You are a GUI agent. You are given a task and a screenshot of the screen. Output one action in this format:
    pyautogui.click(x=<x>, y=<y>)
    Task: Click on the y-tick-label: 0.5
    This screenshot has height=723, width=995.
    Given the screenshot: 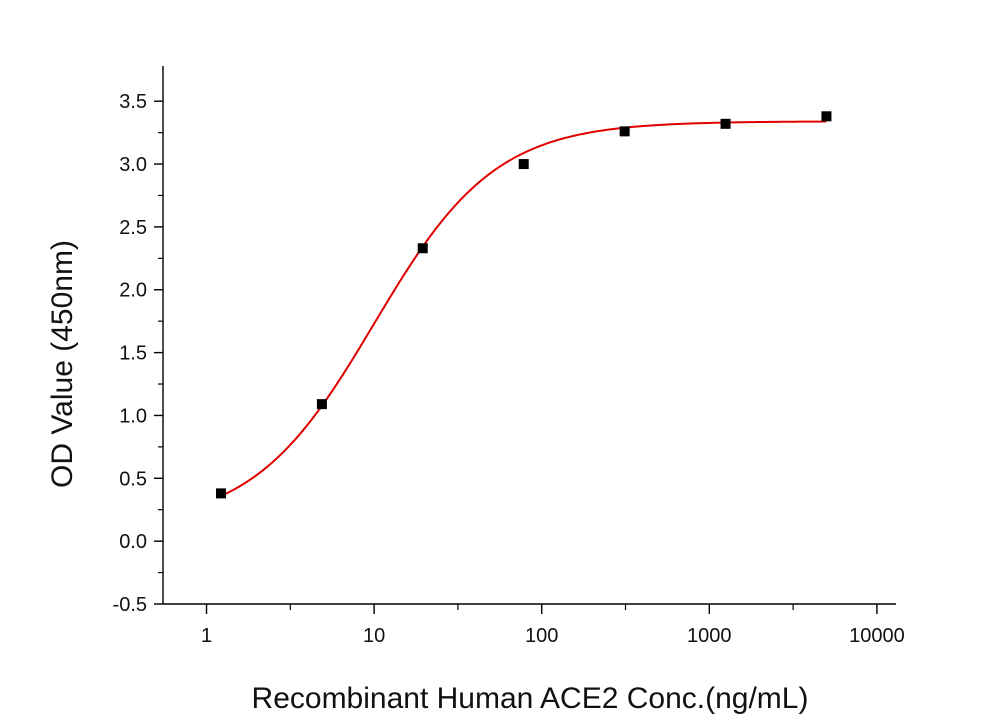 What is the action you would take?
    pyautogui.click(x=133, y=479)
    